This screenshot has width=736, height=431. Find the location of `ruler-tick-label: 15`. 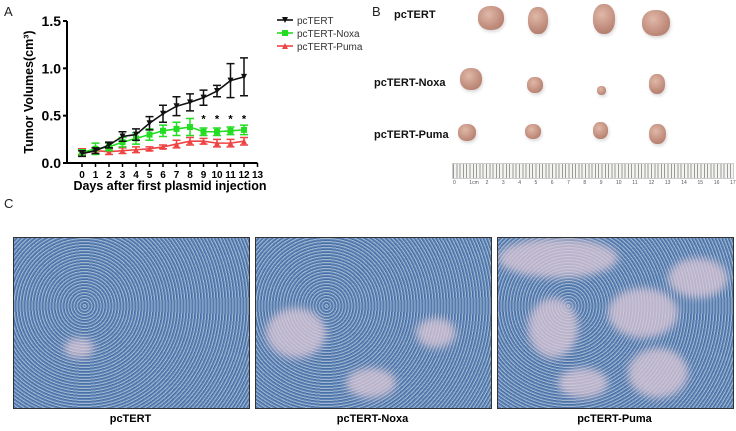

ruler-tick-label: 15 is located at coordinates (700, 183).